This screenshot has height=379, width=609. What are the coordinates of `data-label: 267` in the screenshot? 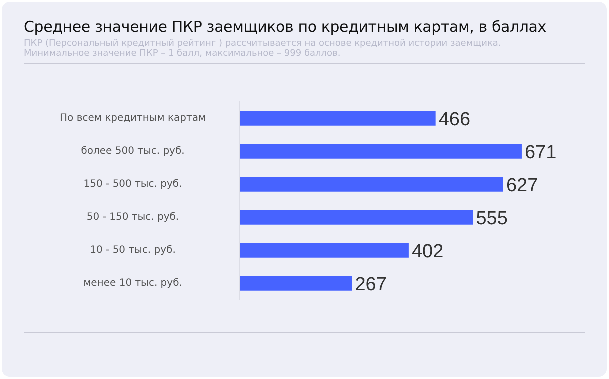 It's located at (371, 285).